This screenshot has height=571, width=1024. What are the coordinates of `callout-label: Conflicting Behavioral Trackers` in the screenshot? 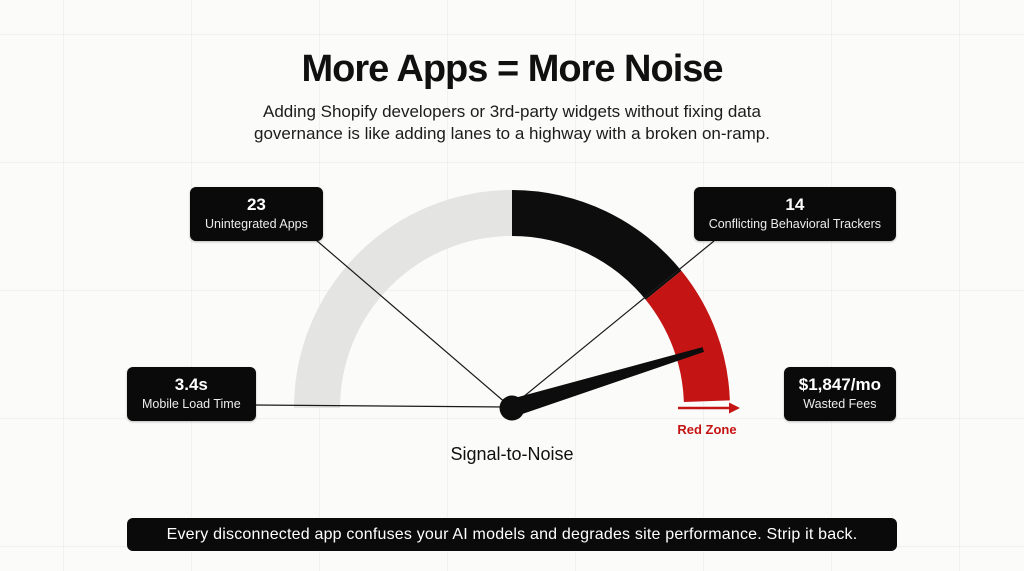 It's located at (794, 224).